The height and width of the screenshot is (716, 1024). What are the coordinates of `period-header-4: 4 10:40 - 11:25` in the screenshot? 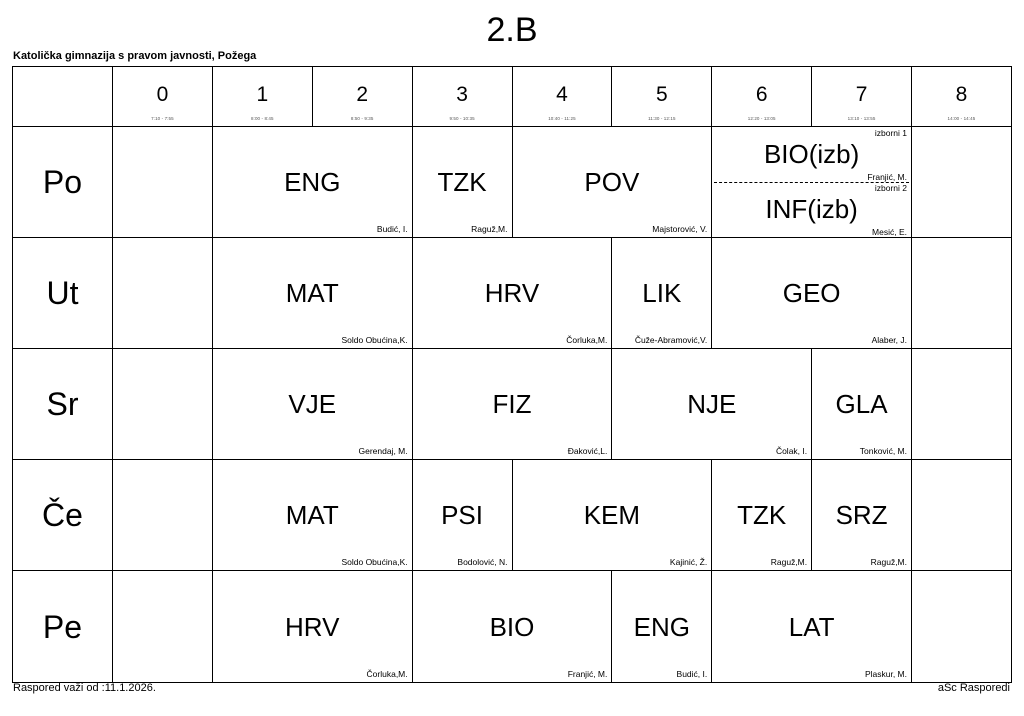 It's located at (562, 96).